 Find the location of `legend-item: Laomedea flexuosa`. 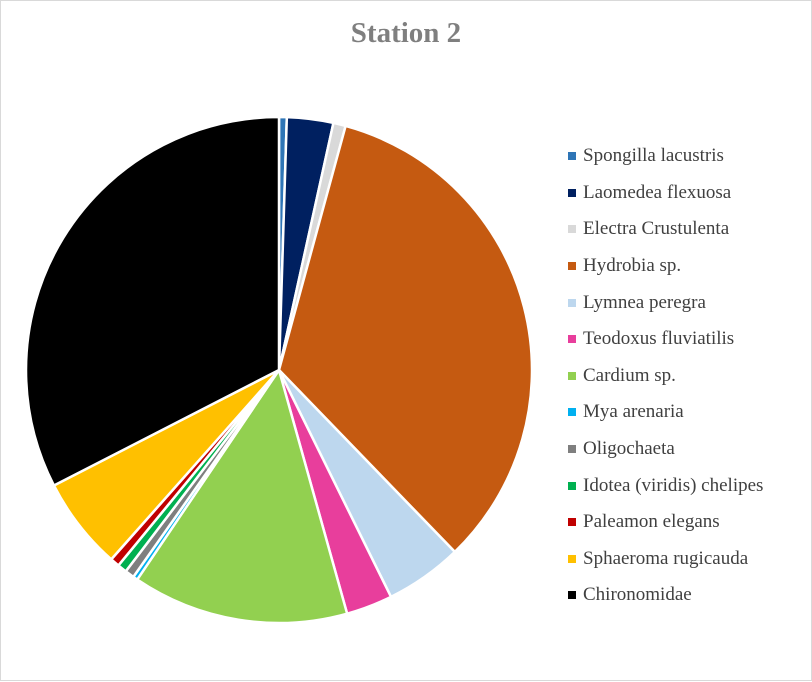

legend-item: Laomedea flexuosa is located at coordinates (665, 193).